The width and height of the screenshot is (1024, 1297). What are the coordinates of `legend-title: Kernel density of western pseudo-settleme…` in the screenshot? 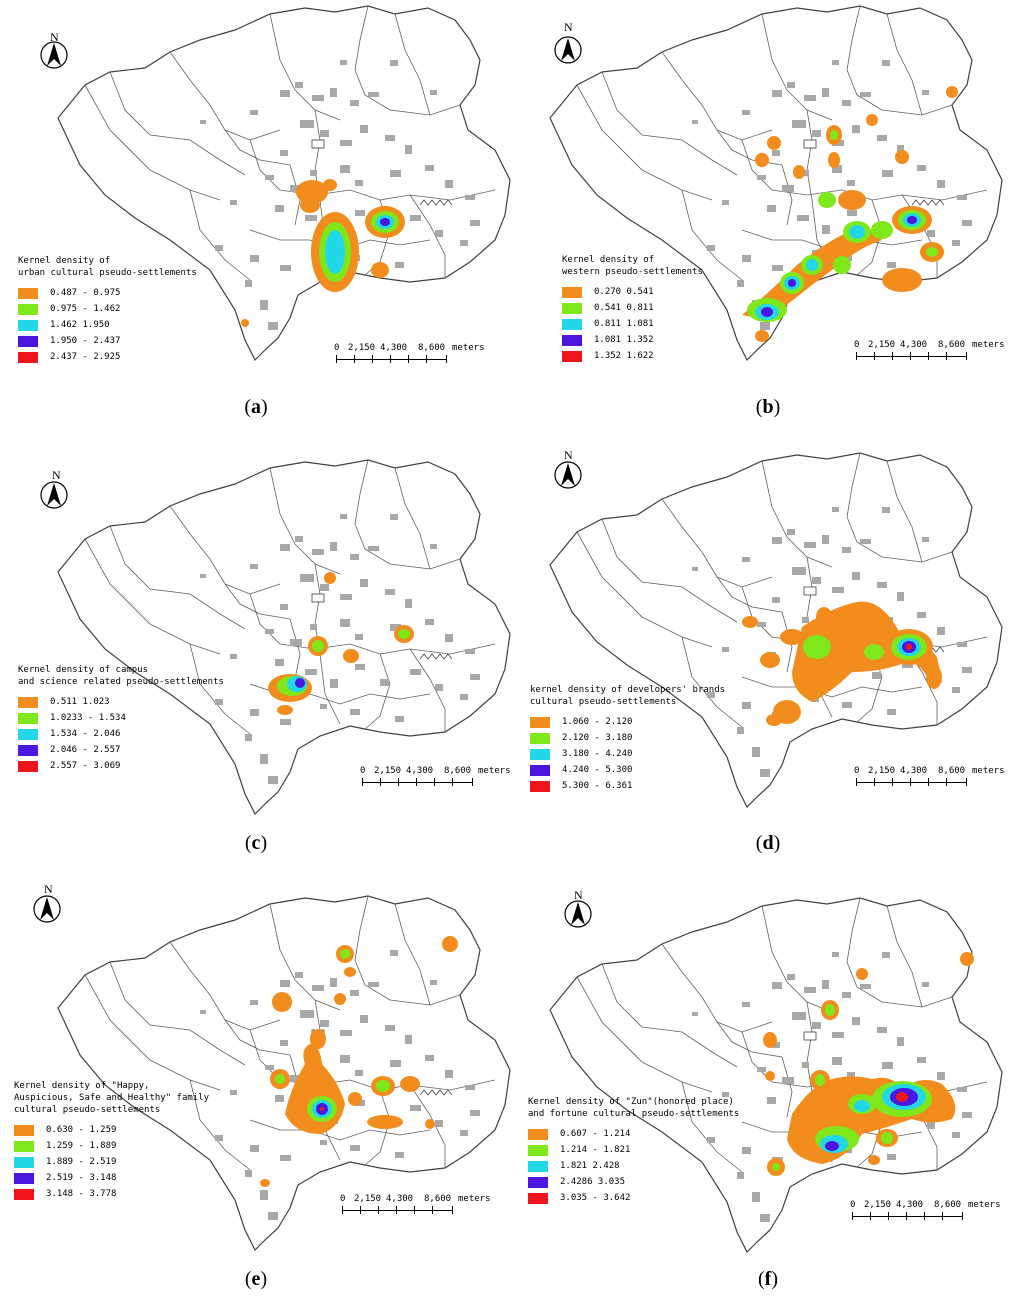 It's located at (632, 266).